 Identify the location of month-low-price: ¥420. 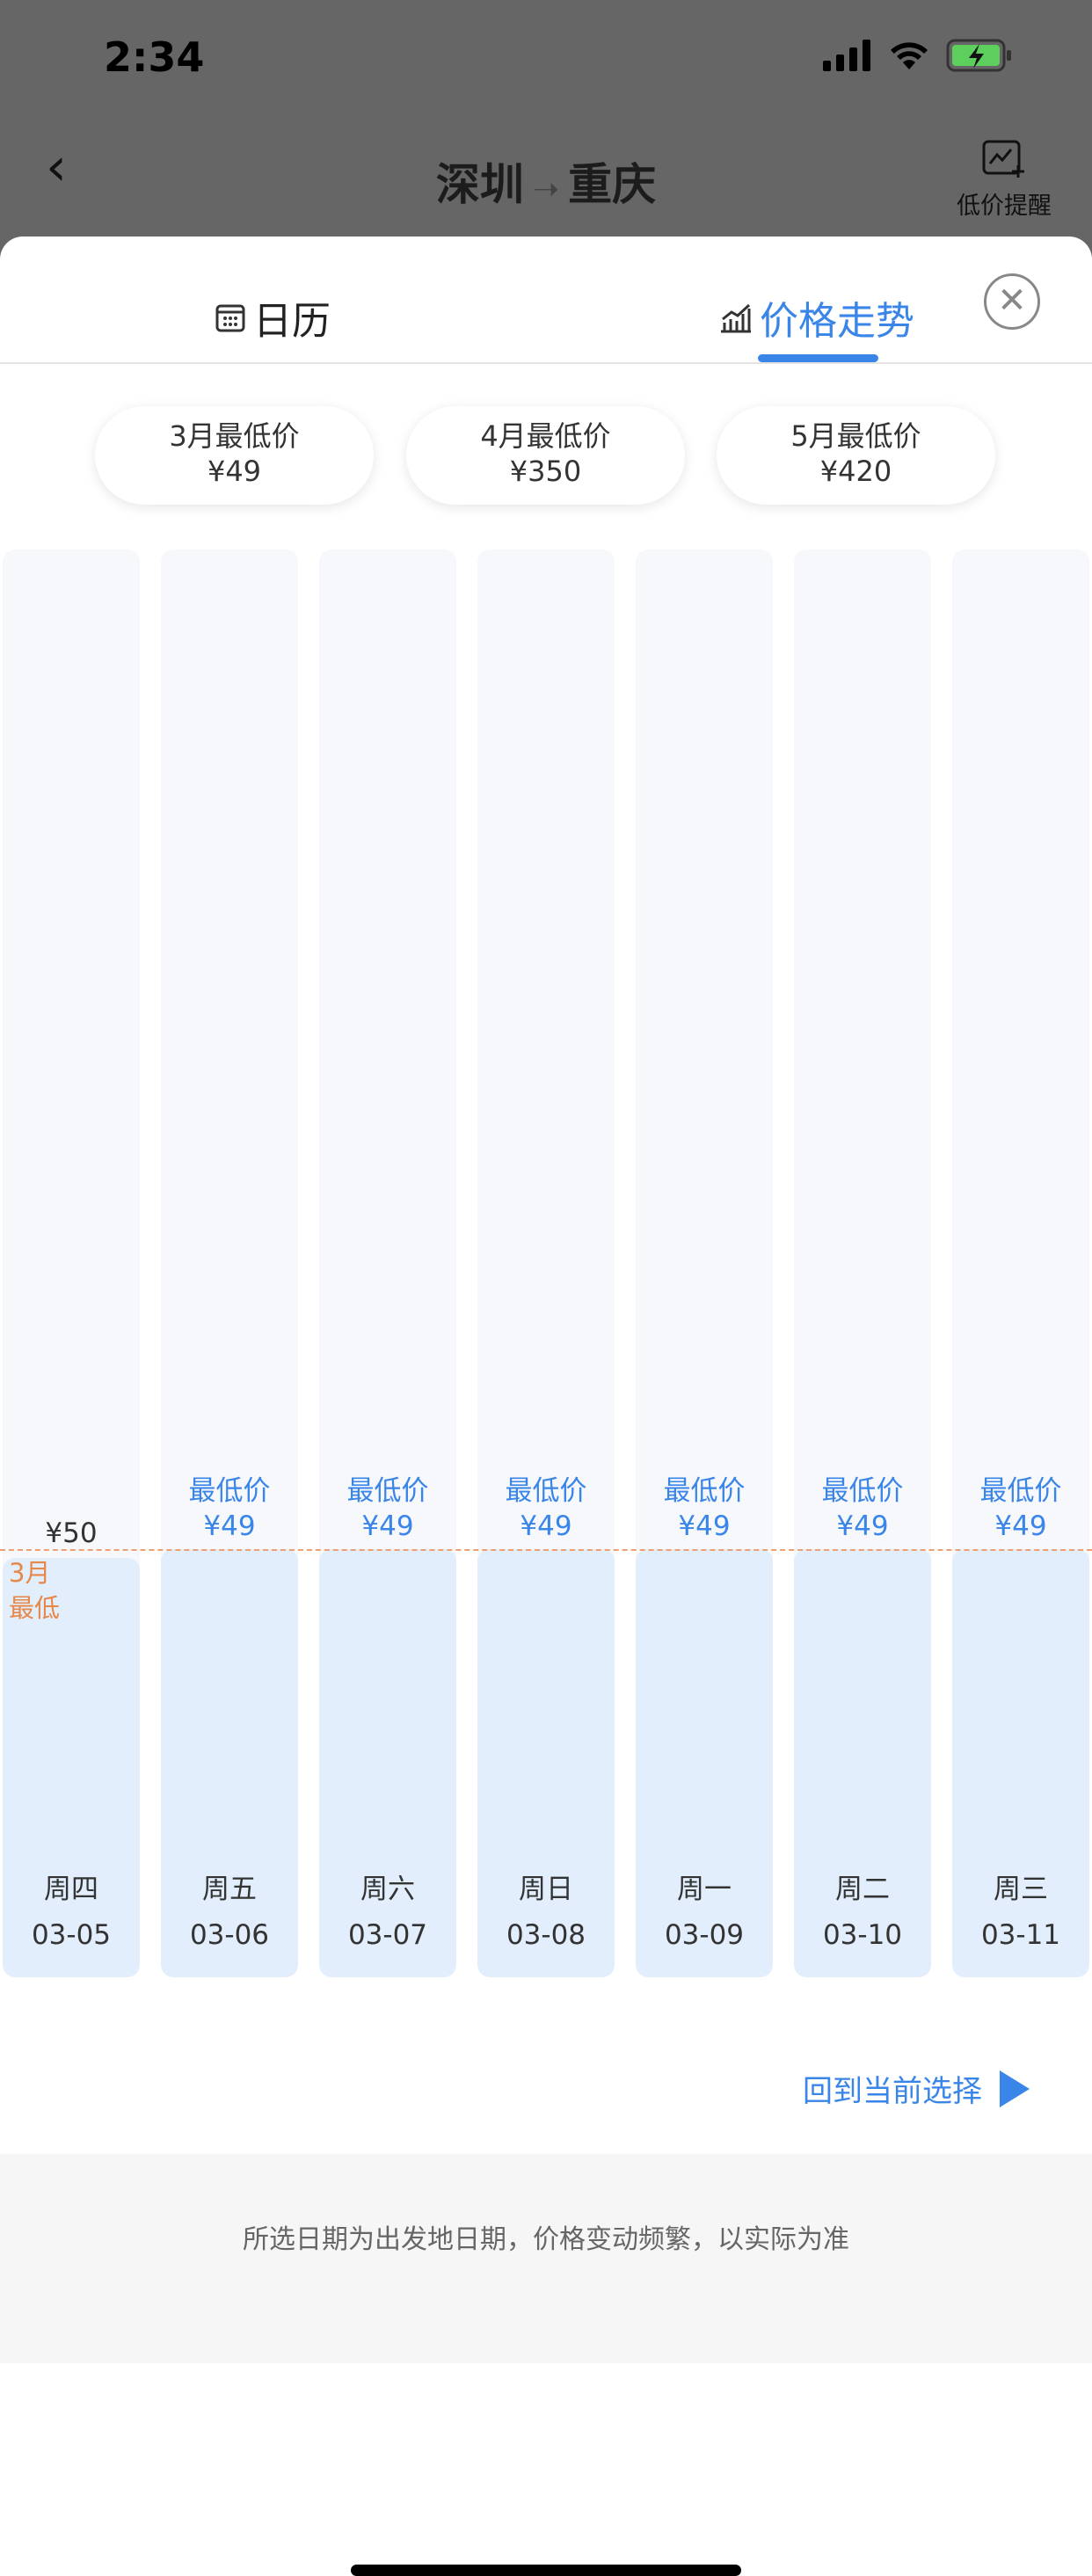
(855, 471).